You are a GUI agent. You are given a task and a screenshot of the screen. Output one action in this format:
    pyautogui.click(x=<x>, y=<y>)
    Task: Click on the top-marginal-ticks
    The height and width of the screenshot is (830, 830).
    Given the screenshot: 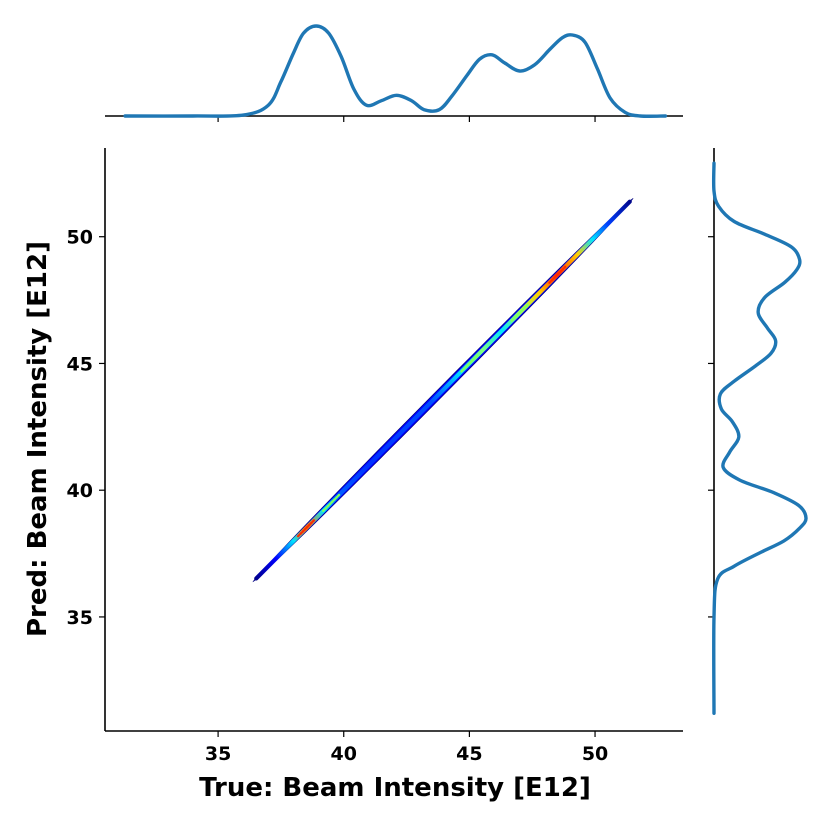 What is the action you would take?
    pyautogui.click(x=406, y=119)
    